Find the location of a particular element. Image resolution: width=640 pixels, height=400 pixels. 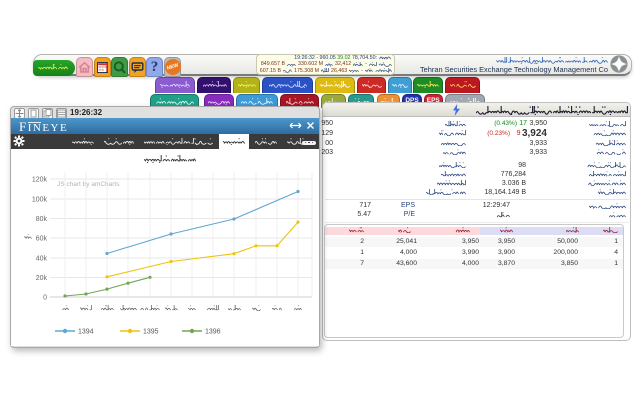

svg-text: 120k is located at coordinates (40, 180).